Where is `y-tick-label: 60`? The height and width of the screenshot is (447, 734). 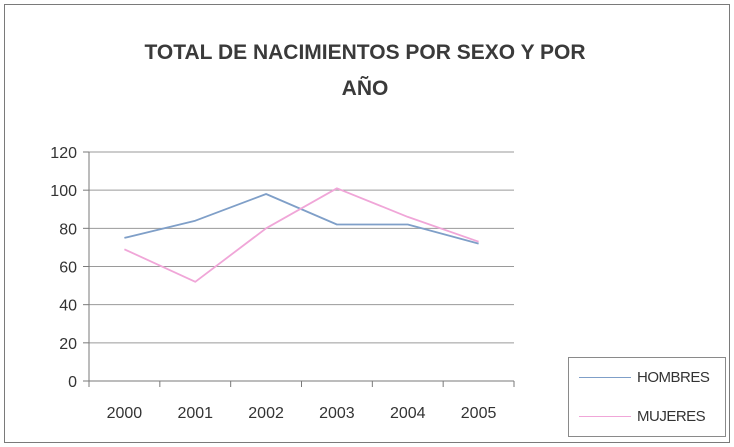 y-tick-label: 60 is located at coordinates (68, 268).